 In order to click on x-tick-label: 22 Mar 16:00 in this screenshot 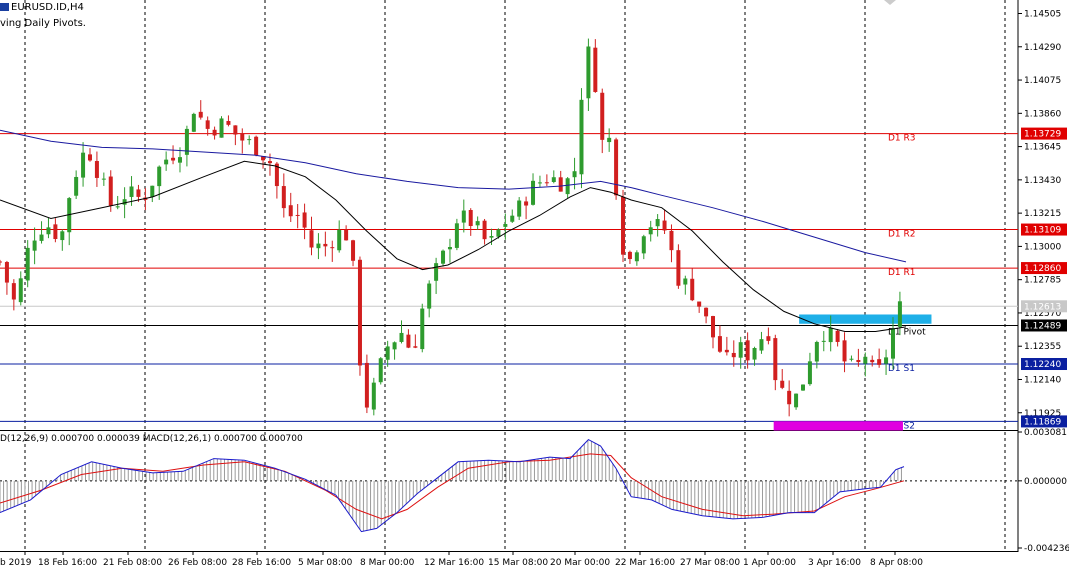, I will do `click(645, 563)`.